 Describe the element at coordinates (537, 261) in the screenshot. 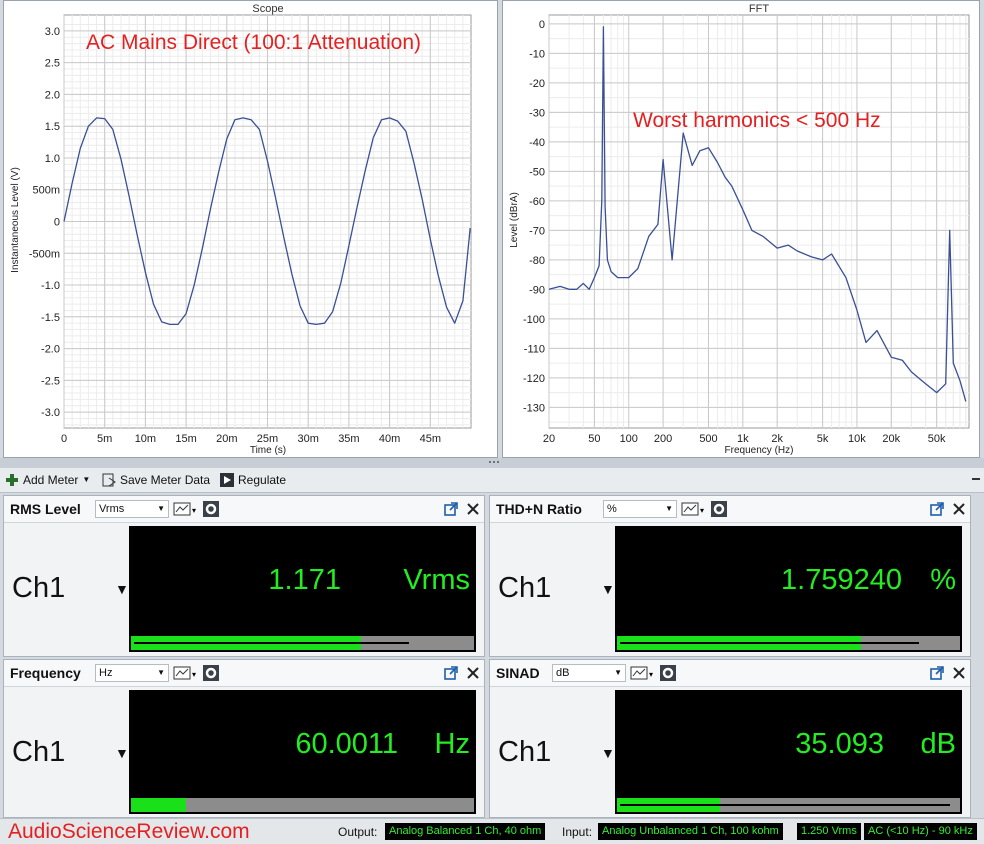

I see `y-tick-label: -80` at that location.